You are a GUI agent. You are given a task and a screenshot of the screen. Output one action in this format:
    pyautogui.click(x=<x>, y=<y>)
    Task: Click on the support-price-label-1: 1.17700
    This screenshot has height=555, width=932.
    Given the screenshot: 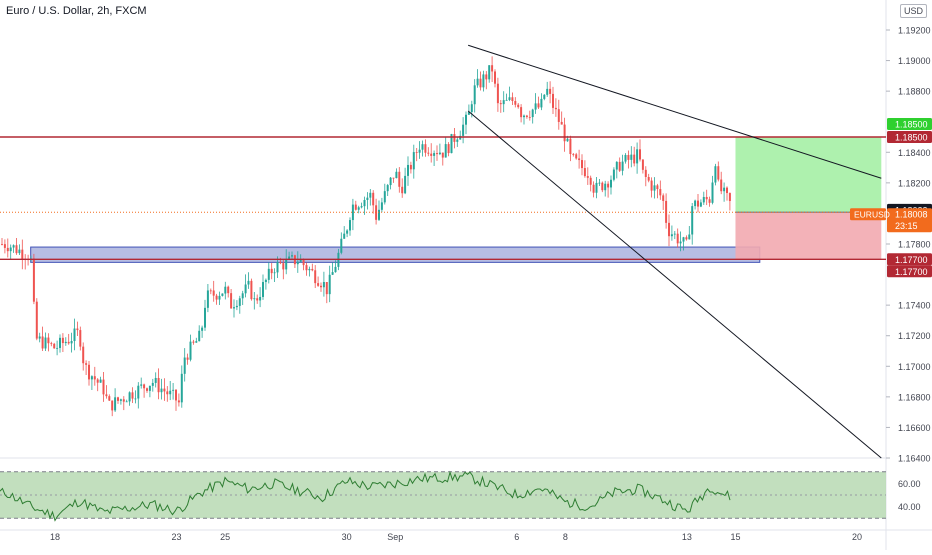 What is the action you would take?
    pyautogui.click(x=909, y=259)
    